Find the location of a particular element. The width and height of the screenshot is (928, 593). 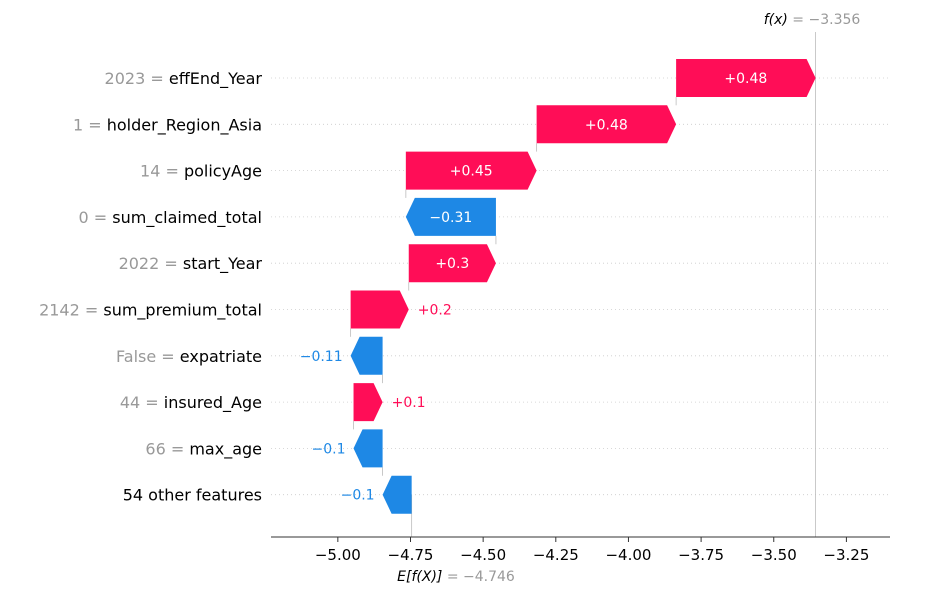

feature-label: False = expatriate is located at coordinates (189, 356).